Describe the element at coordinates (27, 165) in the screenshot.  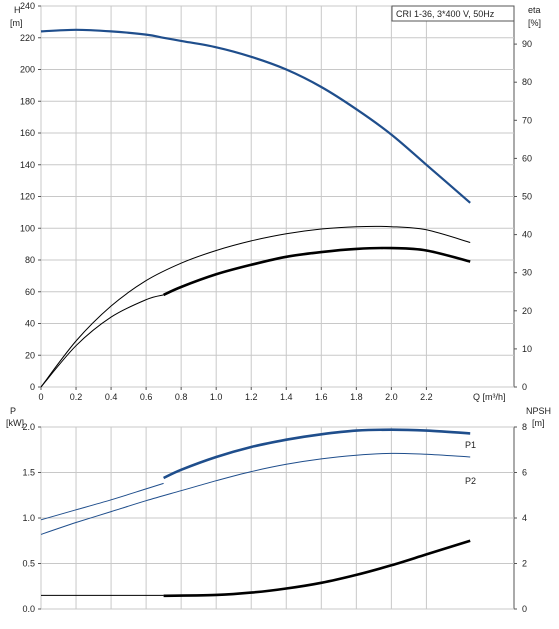
I see `y-tick-label: 140` at that location.